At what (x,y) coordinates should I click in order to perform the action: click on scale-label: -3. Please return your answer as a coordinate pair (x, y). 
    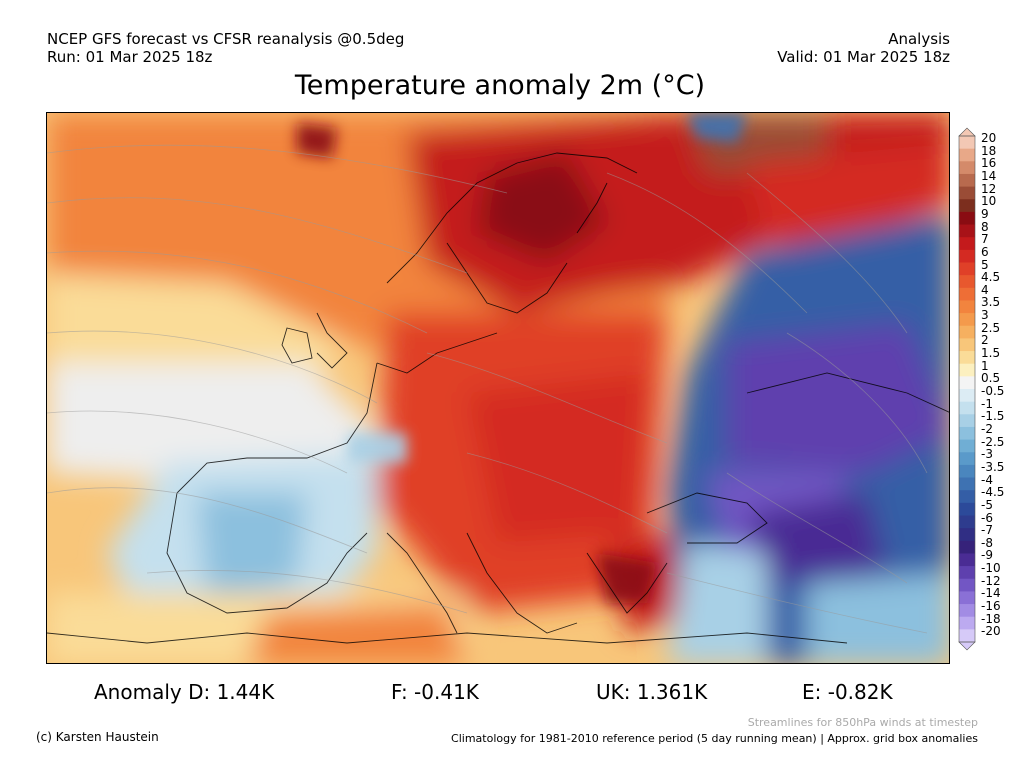
    Looking at the image, I should click on (987, 454).